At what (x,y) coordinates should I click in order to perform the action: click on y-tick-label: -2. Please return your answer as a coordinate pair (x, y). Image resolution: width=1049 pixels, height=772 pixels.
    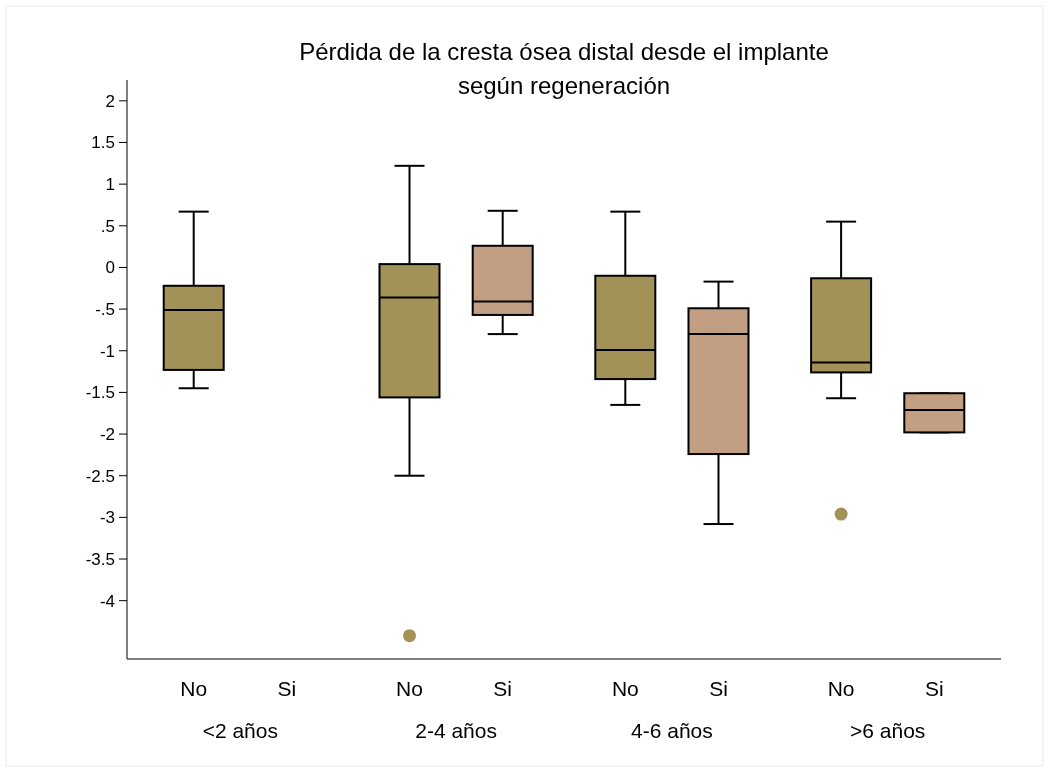
    Looking at the image, I should click on (107, 435).